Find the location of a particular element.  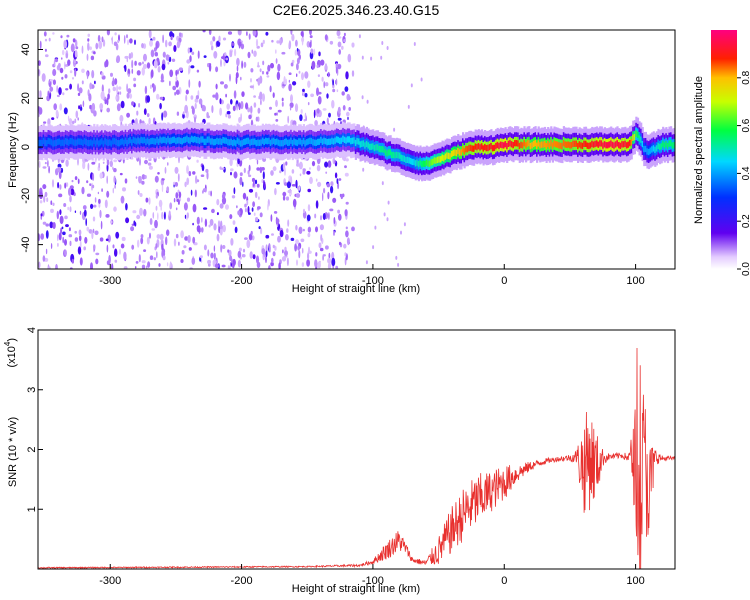

colorbar-tick-label: 0.6 is located at coordinates (745, 125).